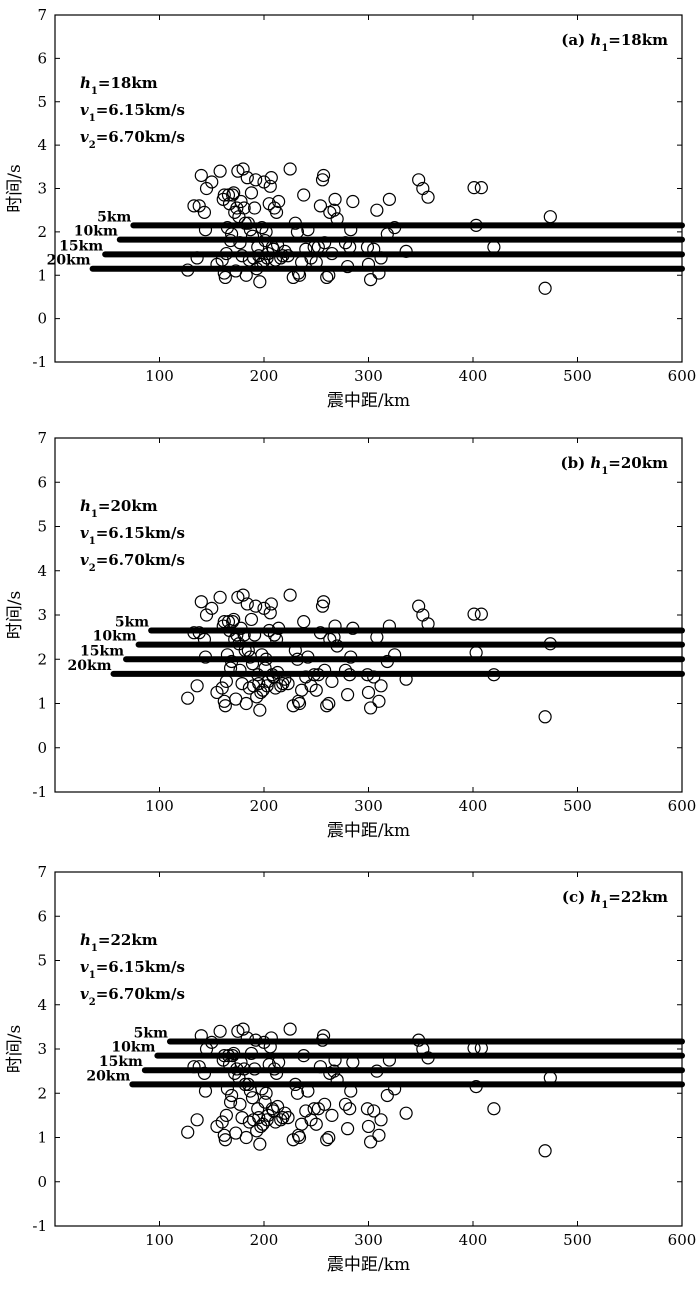 The height and width of the screenshot is (1290, 700). What do you see at coordinates (42, 571) in the screenshot?
I see `y-tick-label: 4` at bounding box center [42, 571].